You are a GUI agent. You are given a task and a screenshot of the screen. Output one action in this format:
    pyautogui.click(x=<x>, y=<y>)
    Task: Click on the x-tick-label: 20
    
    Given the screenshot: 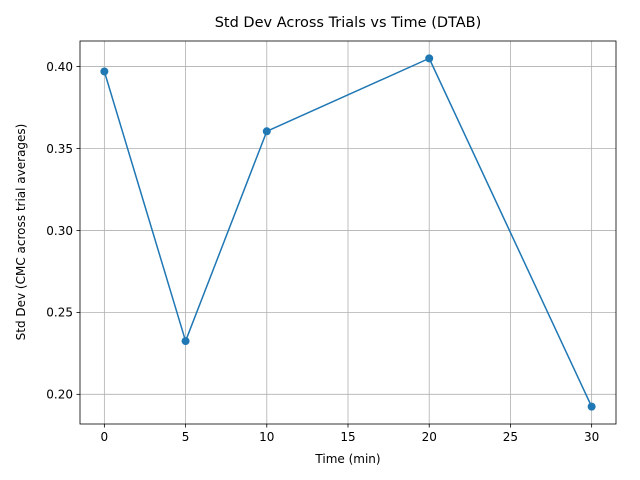 What is the action you would take?
    pyautogui.click(x=429, y=437)
    